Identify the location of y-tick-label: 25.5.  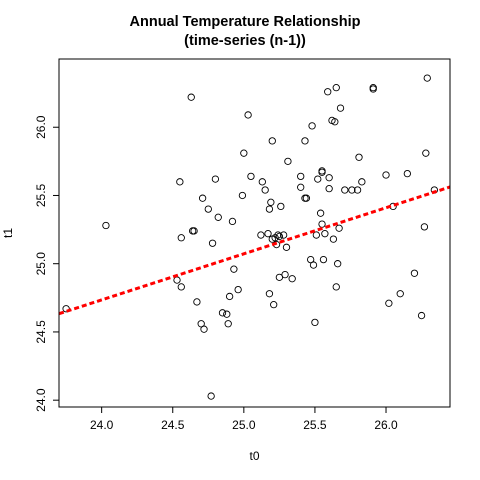
(41, 195).